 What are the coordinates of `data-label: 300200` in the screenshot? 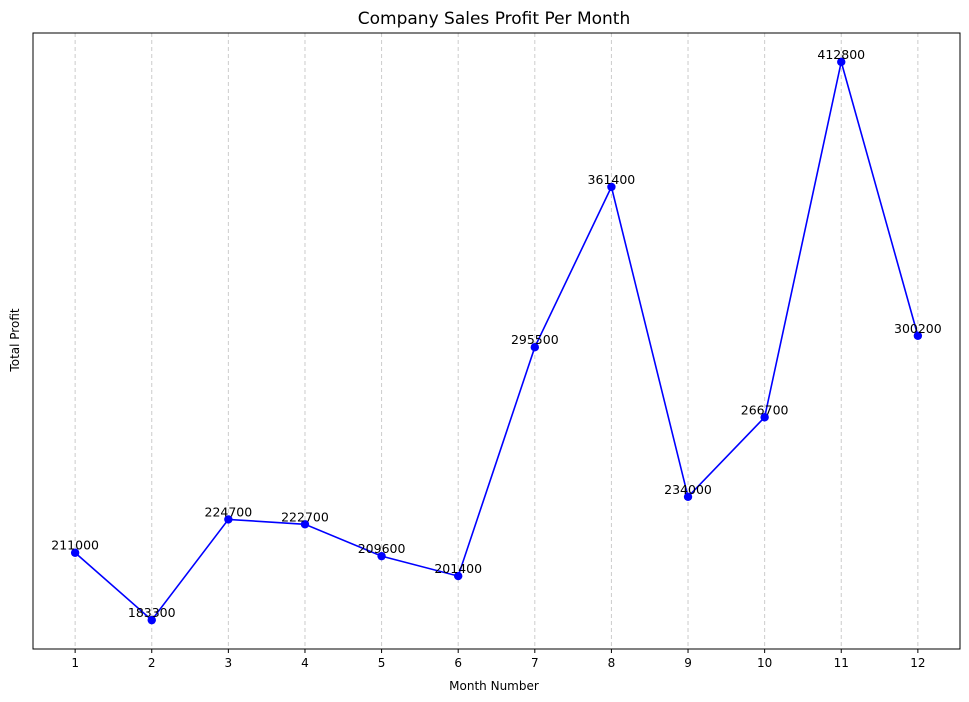 It's located at (918, 328).